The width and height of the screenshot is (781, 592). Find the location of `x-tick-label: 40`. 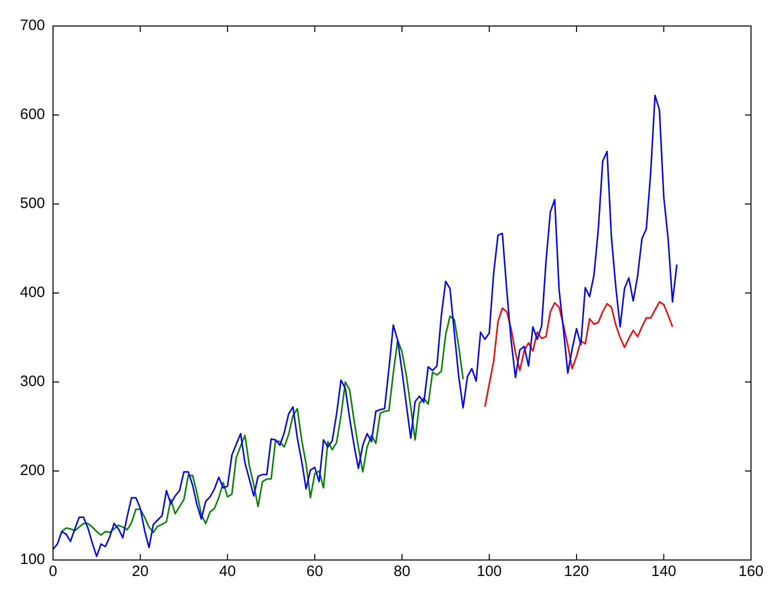

x-tick-label: 40 is located at coordinates (227, 571).